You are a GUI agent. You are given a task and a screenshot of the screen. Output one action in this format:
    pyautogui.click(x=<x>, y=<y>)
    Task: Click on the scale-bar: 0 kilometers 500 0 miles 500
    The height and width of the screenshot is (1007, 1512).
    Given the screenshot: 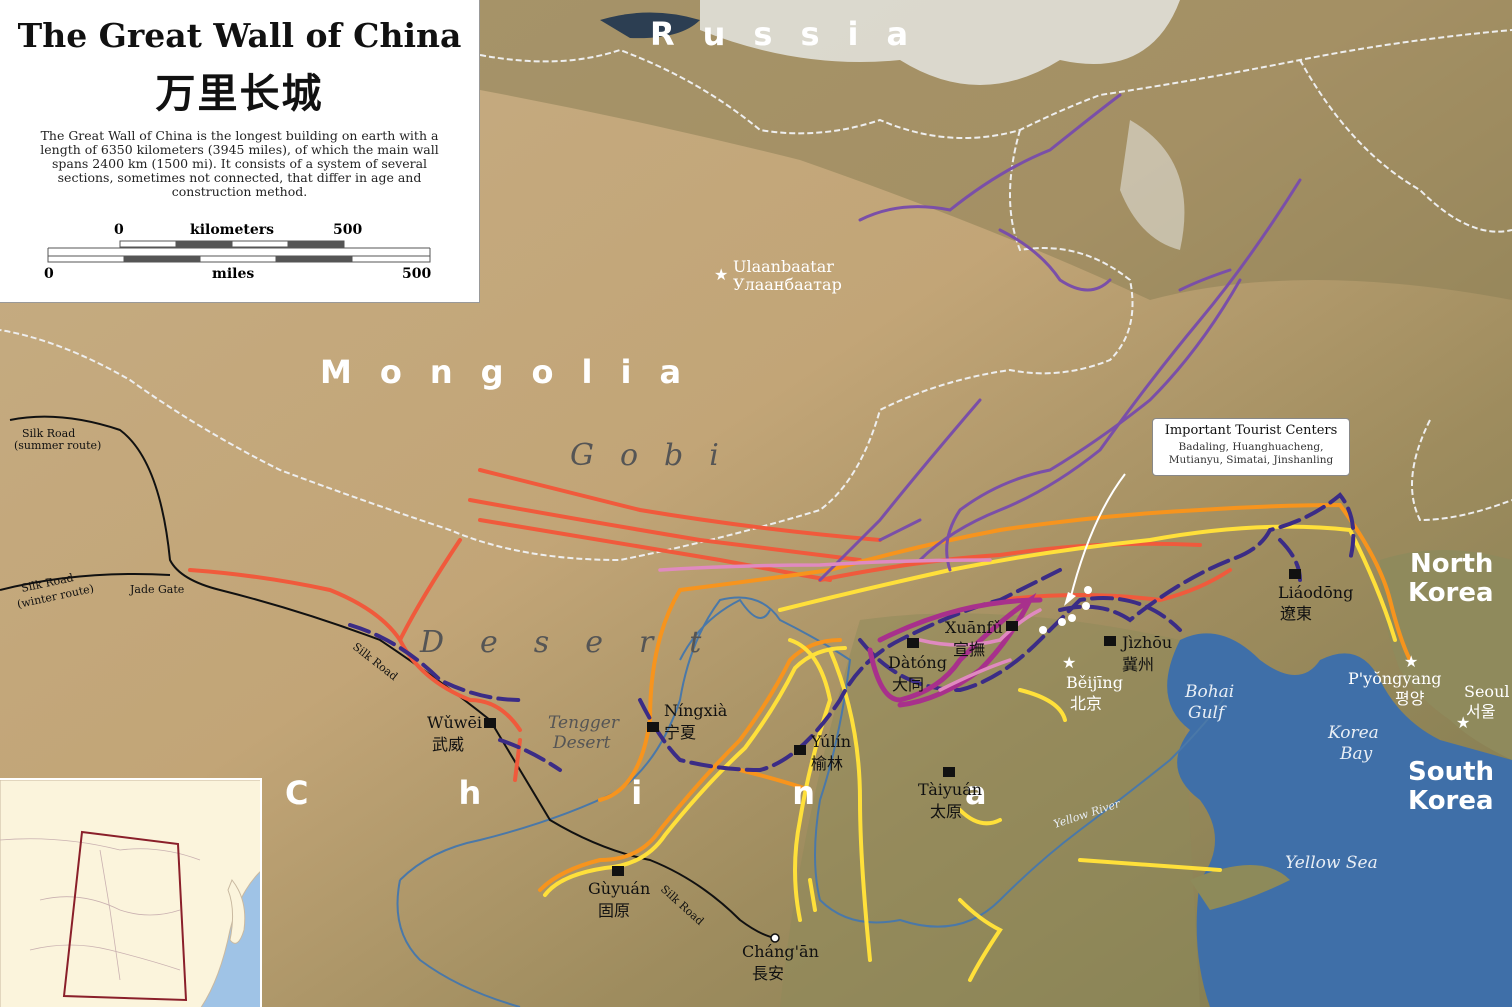 What is the action you would take?
    pyautogui.click(x=237, y=252)
    